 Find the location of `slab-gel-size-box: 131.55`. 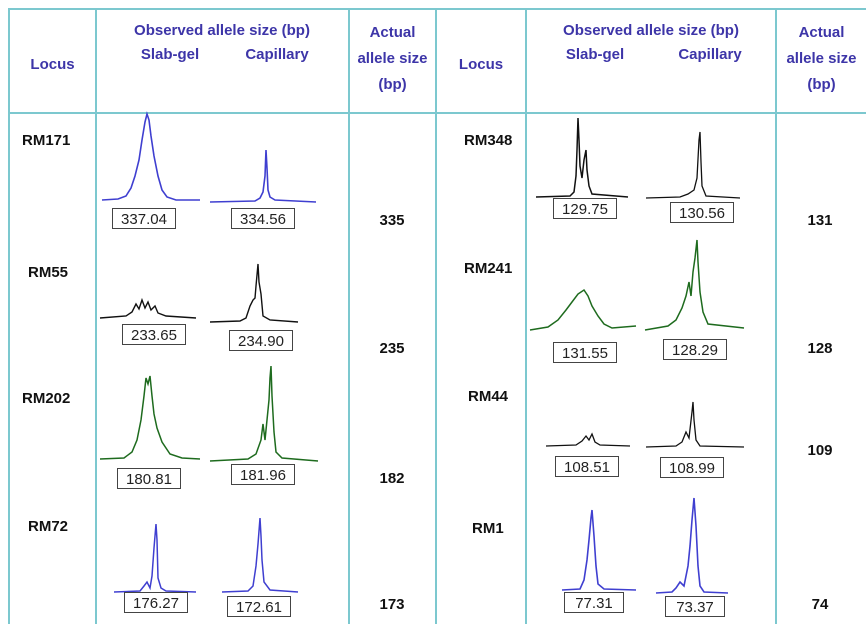

slab-gel-size-box: 131.55 is located at coordinates (585, 352).